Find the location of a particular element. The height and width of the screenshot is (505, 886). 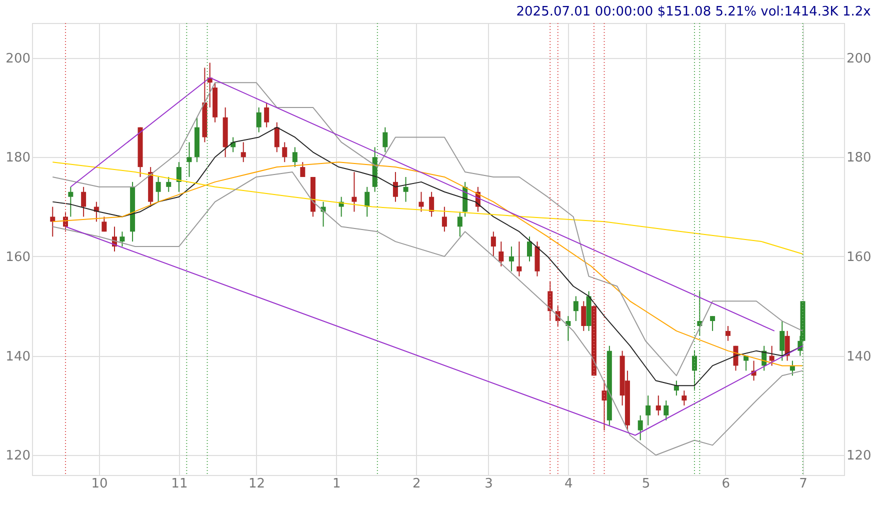

x-tick-label: 4 is located at coordinates (568, 484).